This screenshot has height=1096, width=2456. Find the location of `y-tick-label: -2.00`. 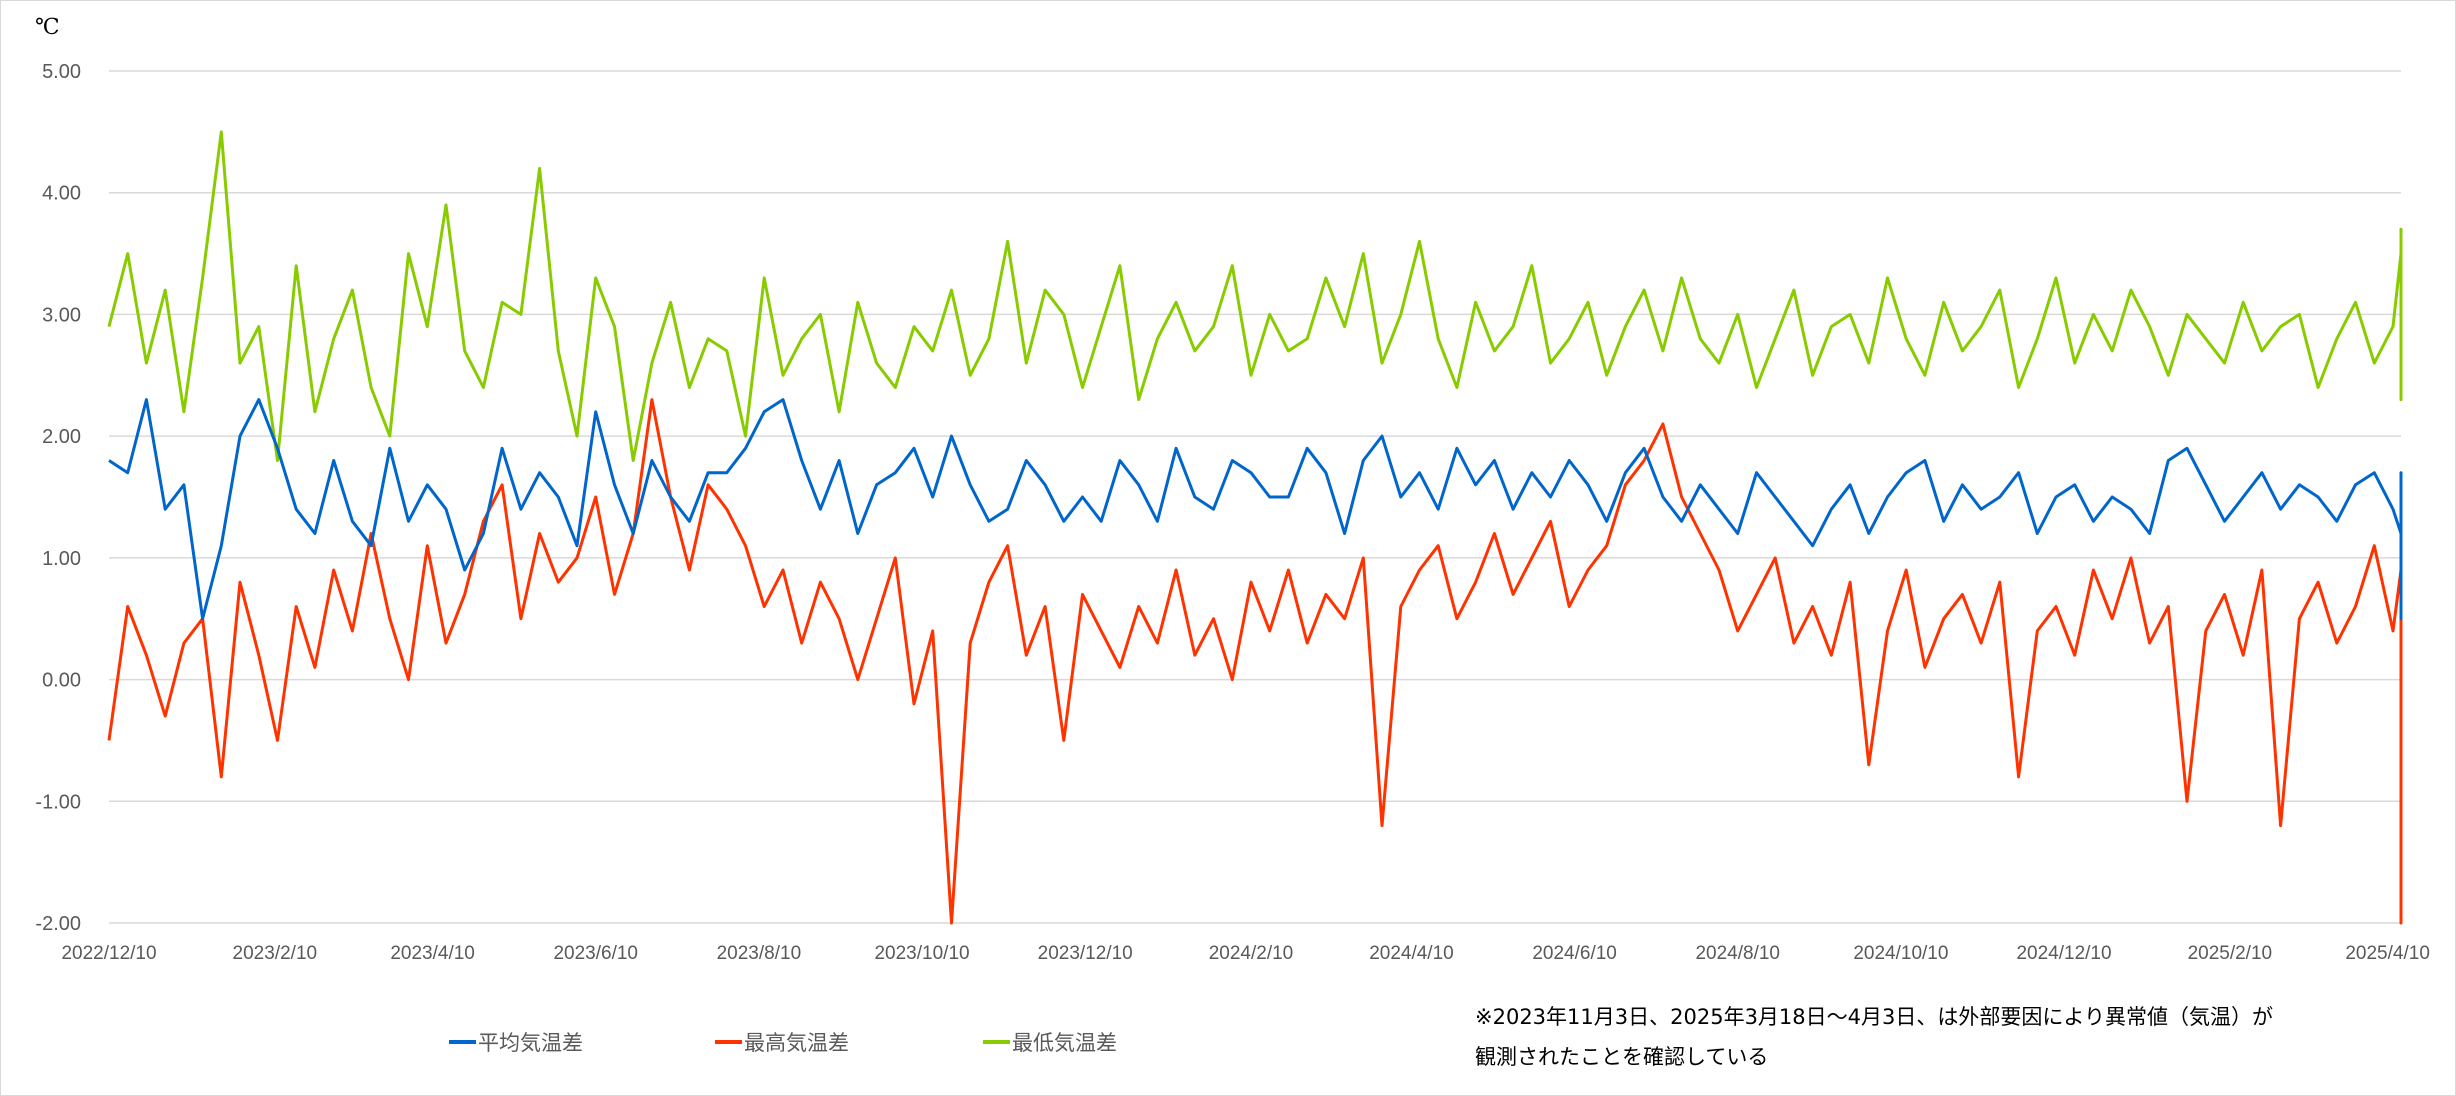

y-tick-label: -2.00 is located at coordinates (58, 924).